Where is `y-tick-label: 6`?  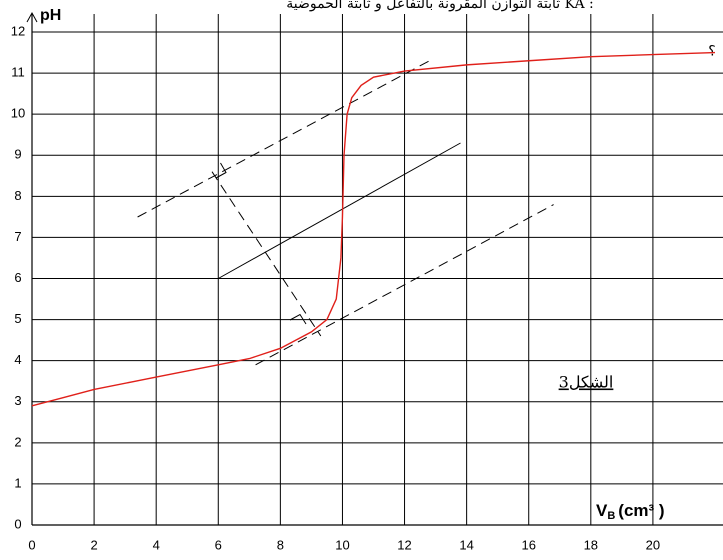 y-tick-label: 6 is located at coordinates (17, 277).